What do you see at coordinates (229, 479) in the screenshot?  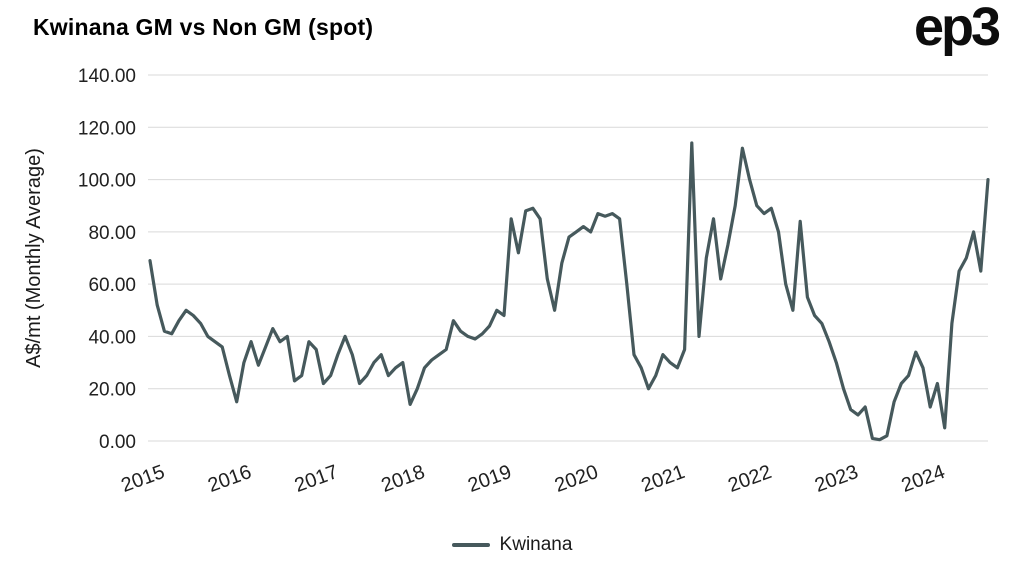 I see `x-tick-label: 2016` at bounding box center [229, 479].